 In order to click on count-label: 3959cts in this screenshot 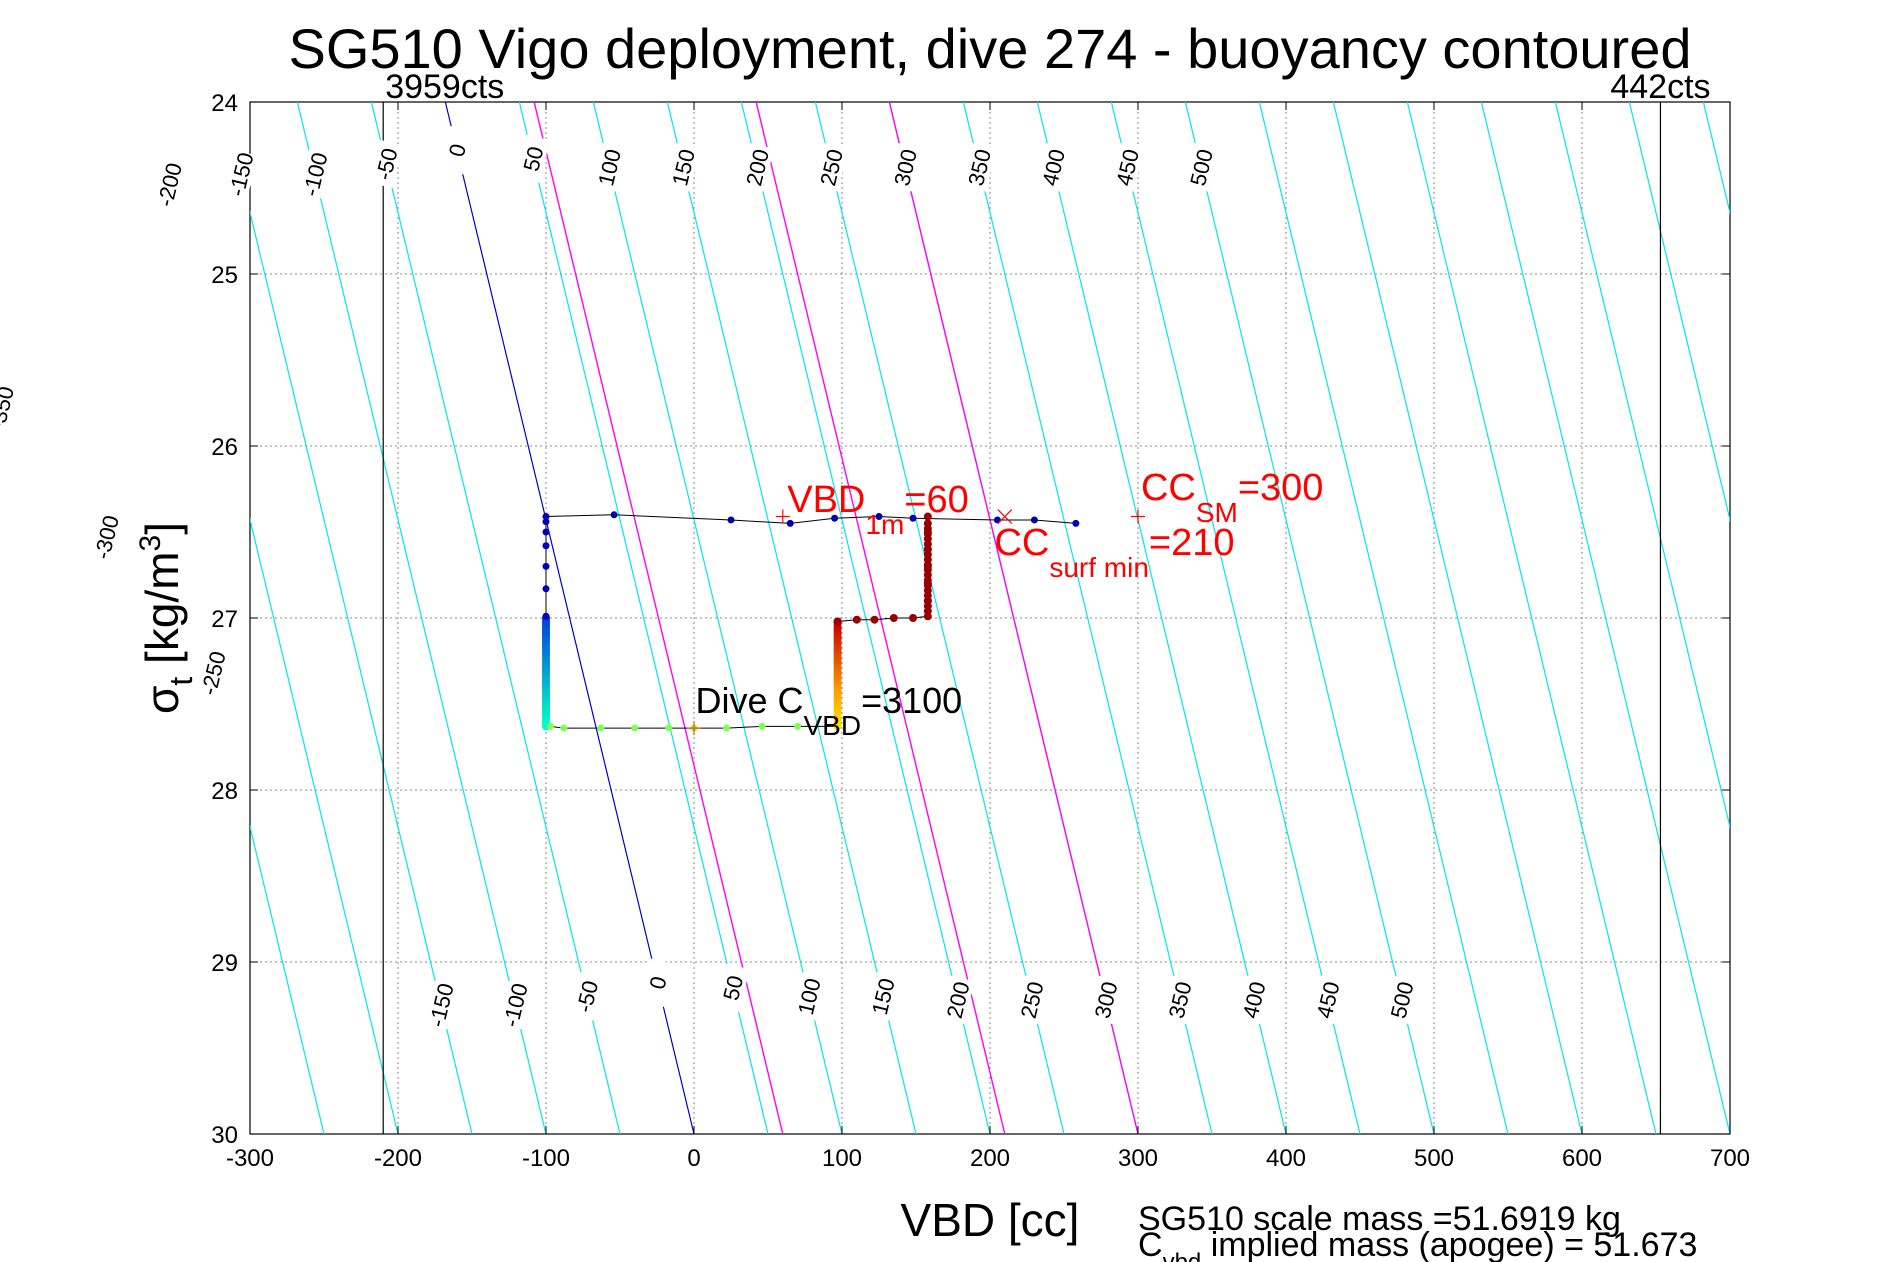, I will do `click(444, 87)`.